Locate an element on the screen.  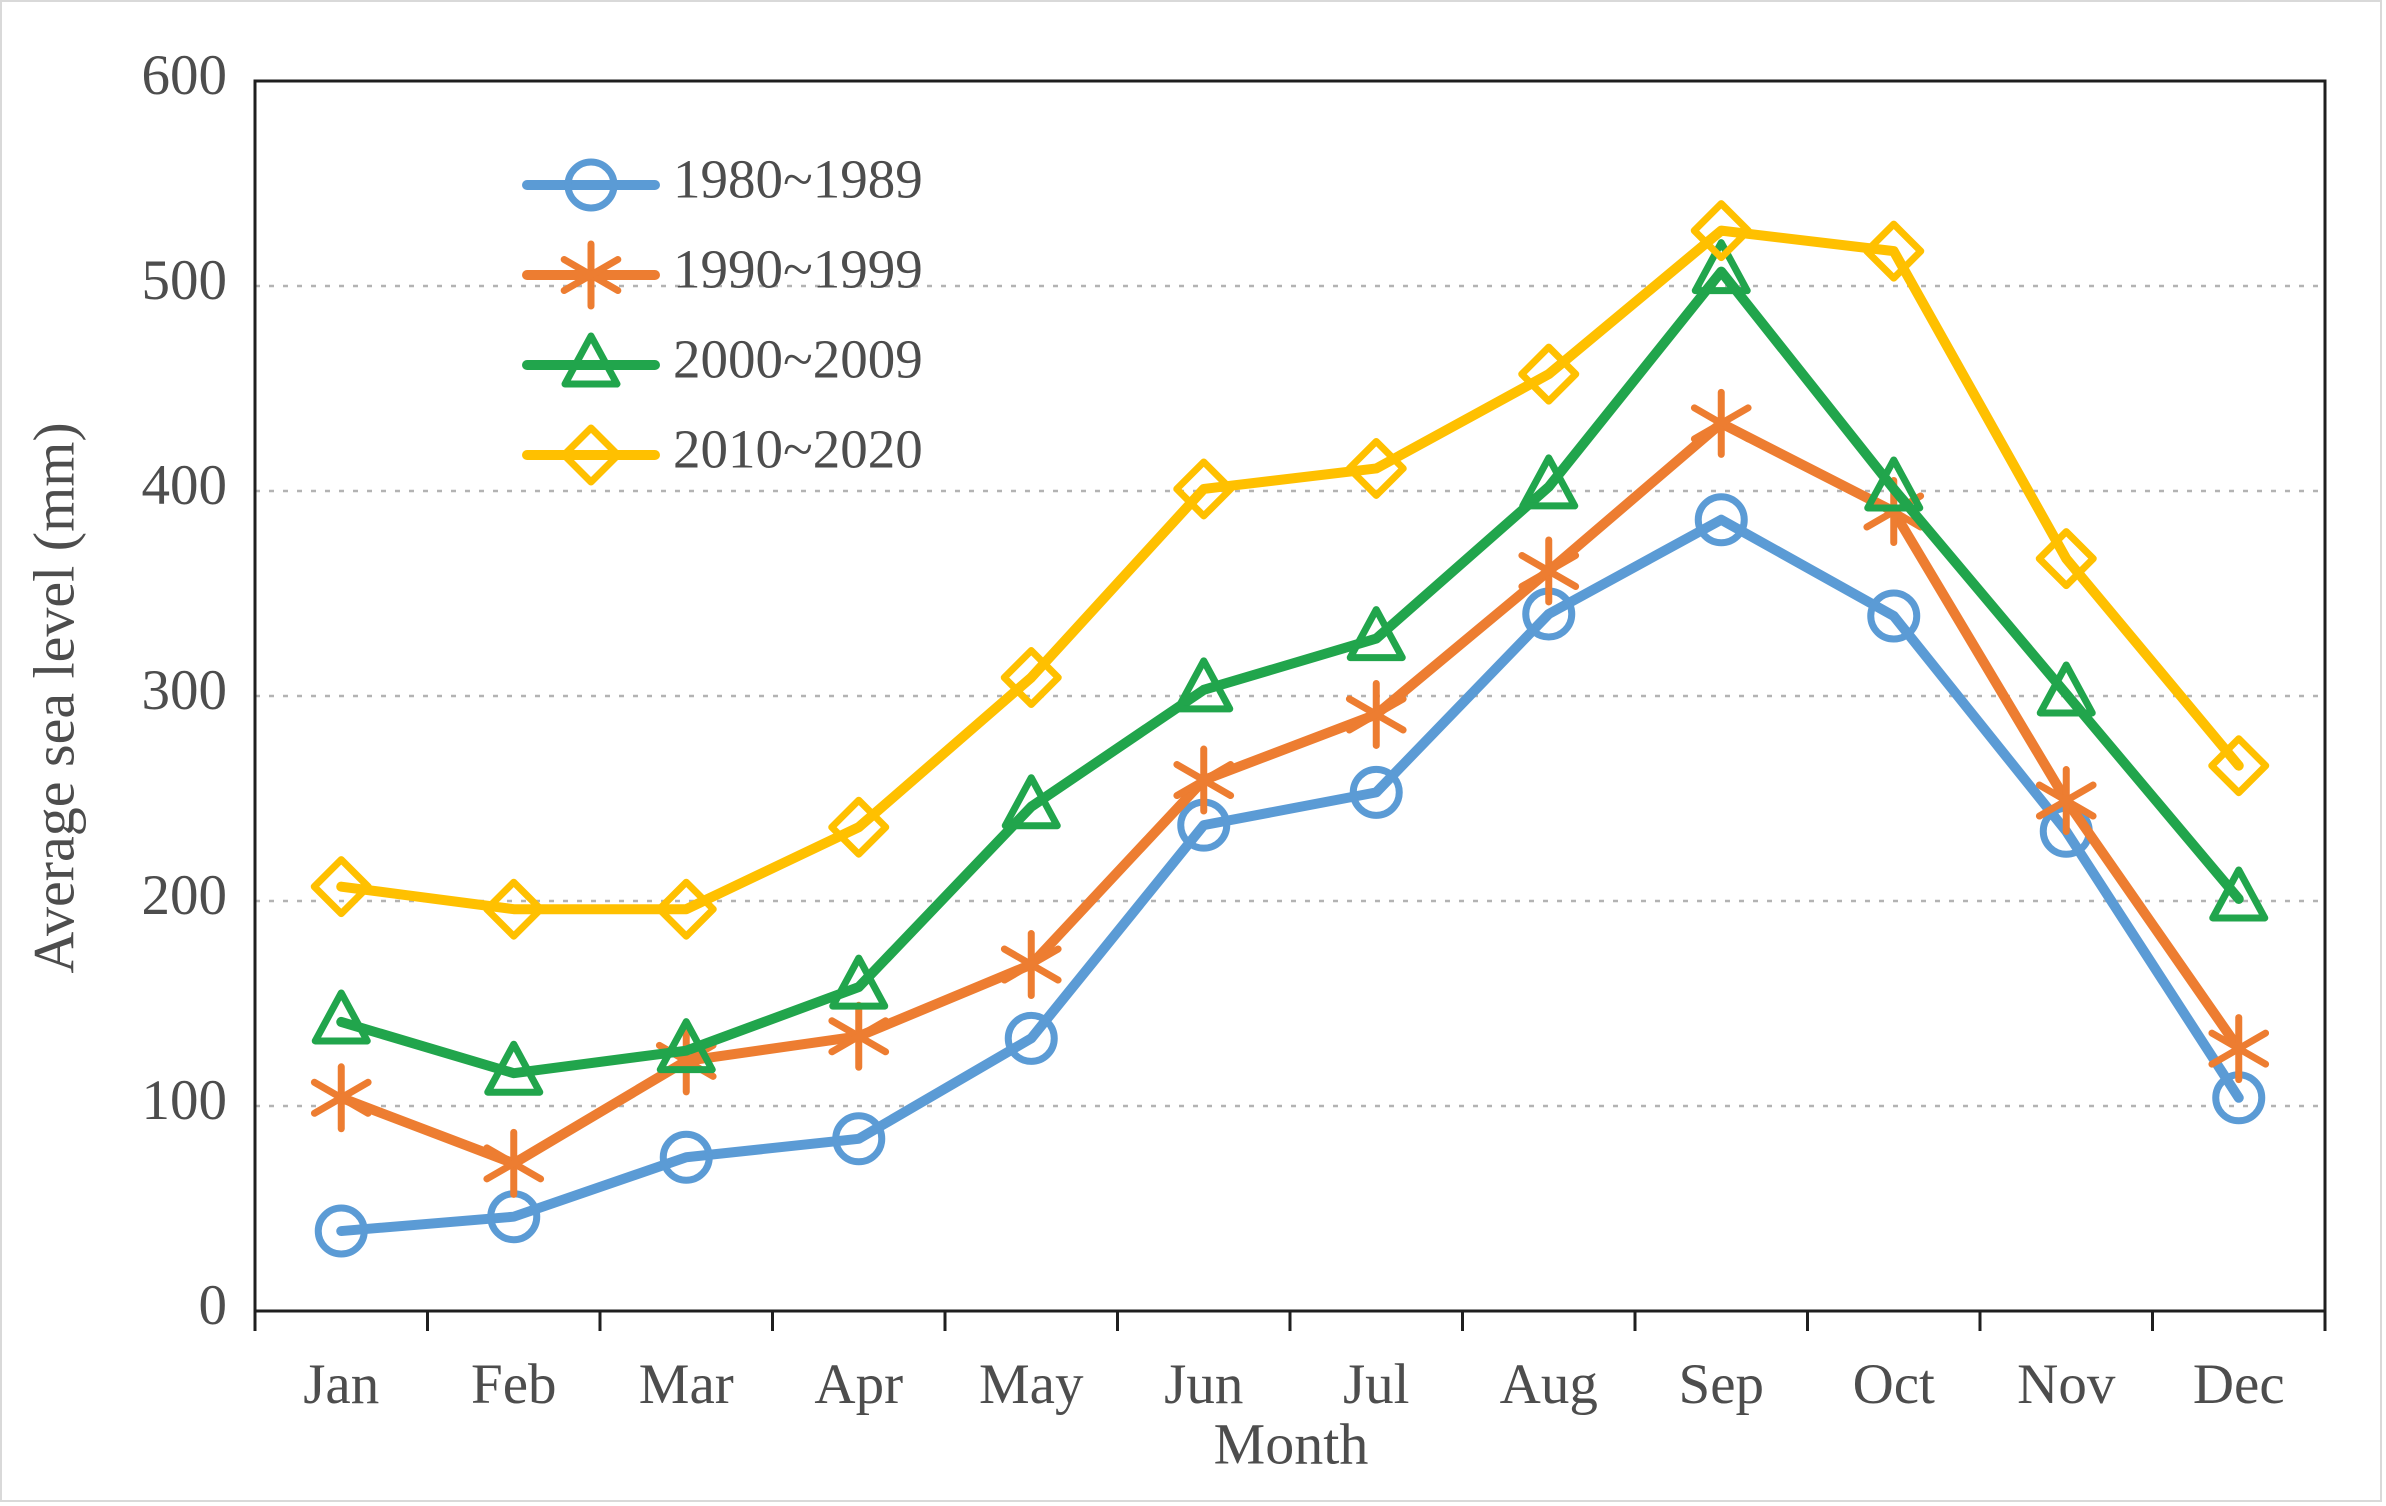
y-axis-title: Average sea level (mm) is located at coordinates (53, 697).